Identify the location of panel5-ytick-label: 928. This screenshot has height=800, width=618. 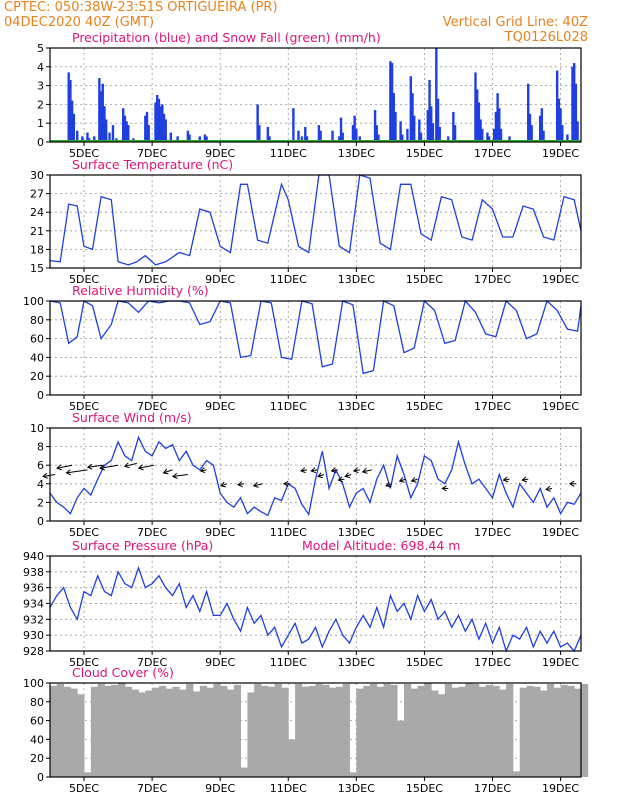
(33, 651).